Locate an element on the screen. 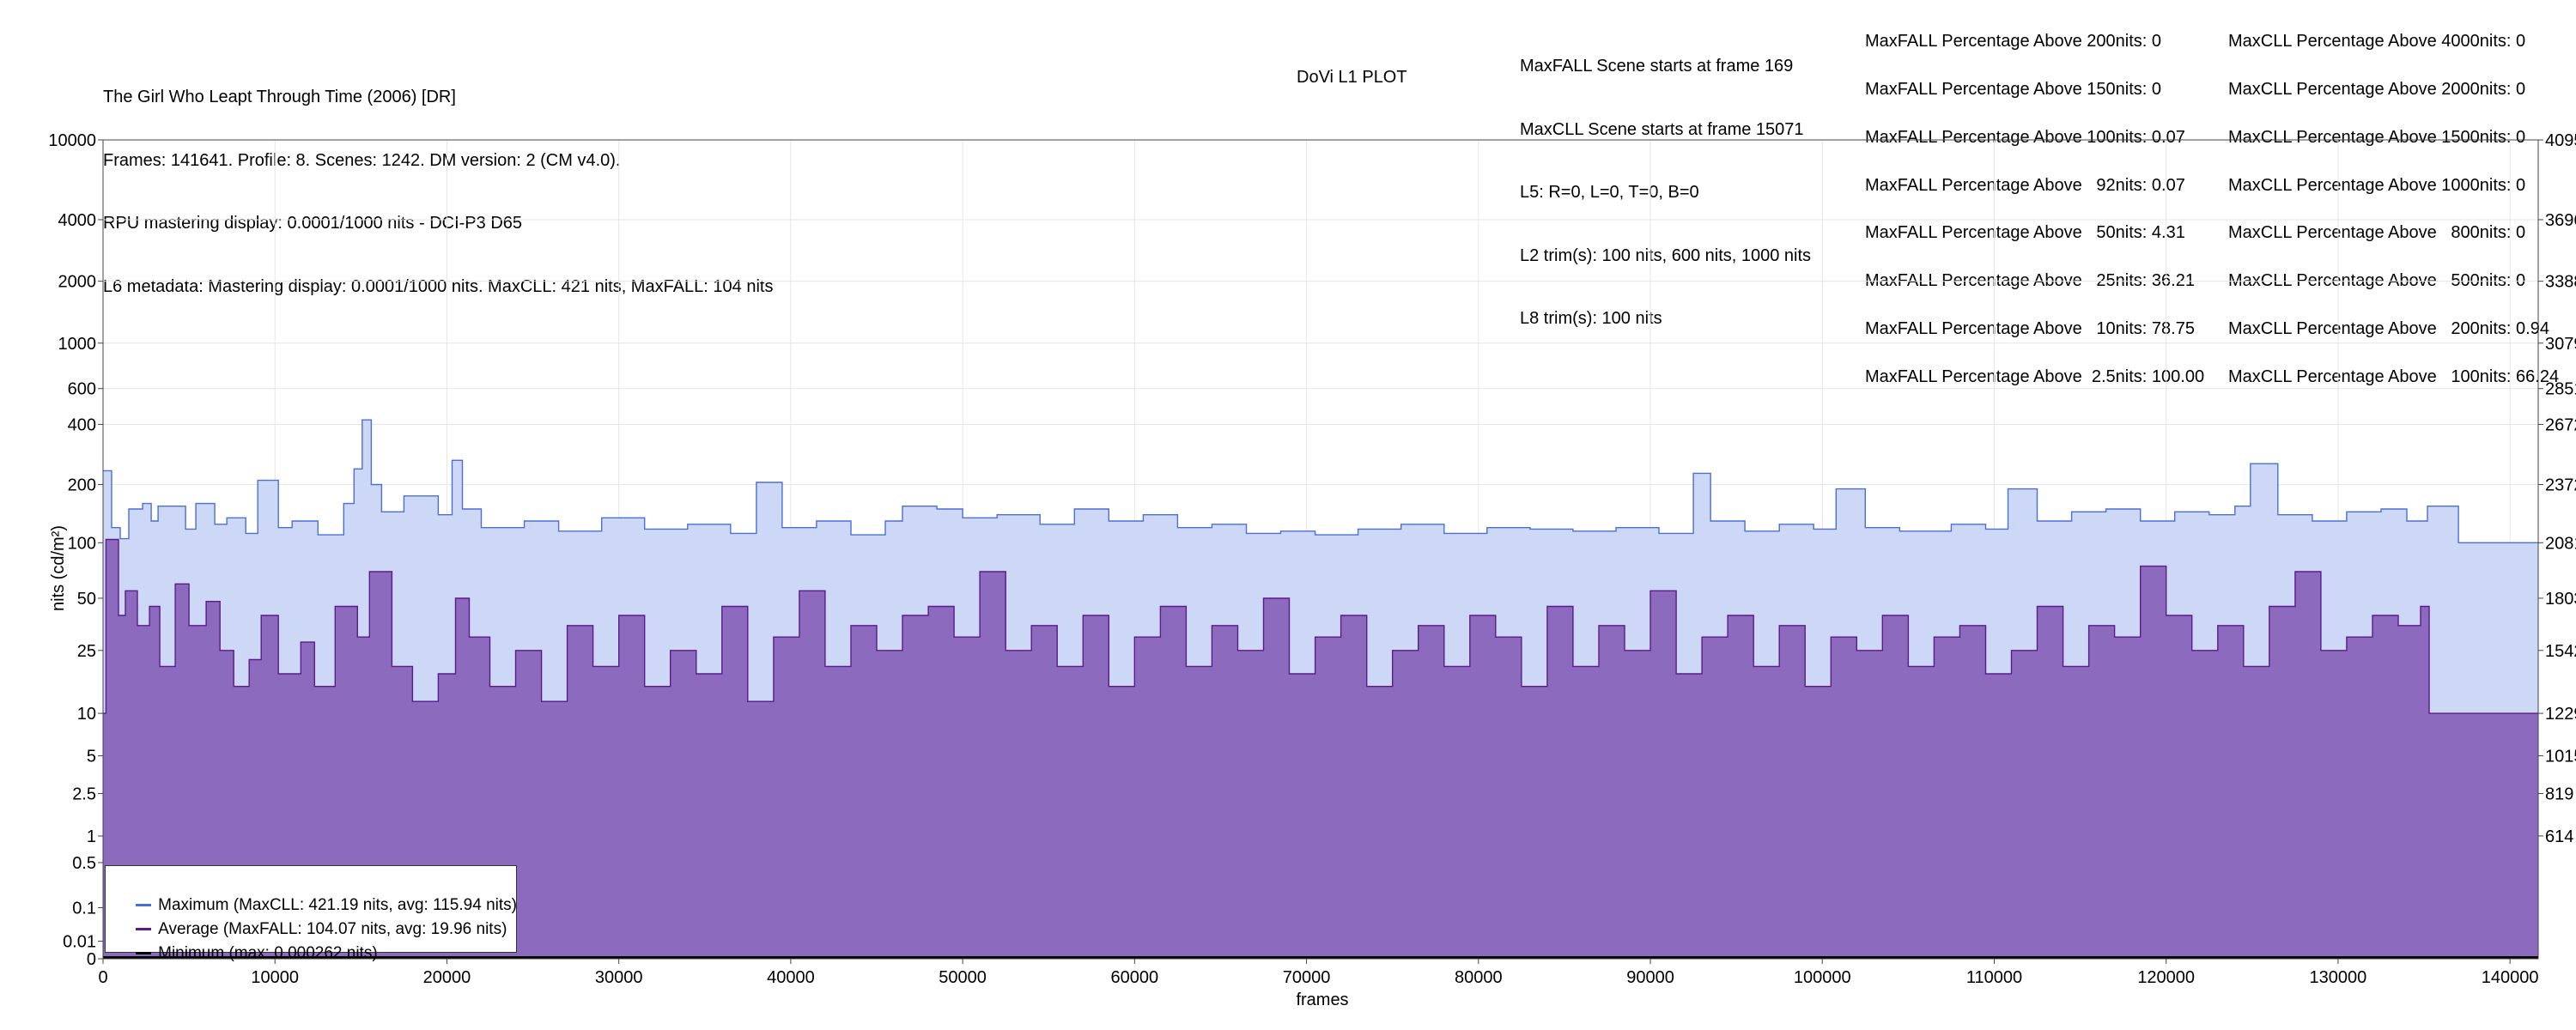 The width and height of the screenshot is (2576, 1030). y2-tick-label: 1229 is located at coordinates (2560, 714).